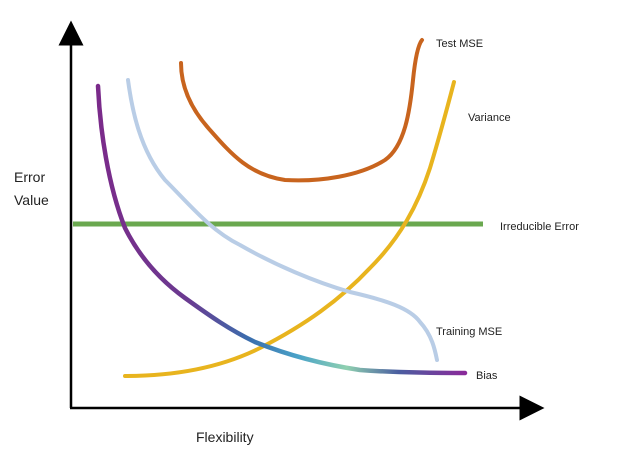 Image resolution: width=623 pixels, height=476 pixels. Describe the element at coordinates (469, 332) in the screenshot. I see `training-mse-label: Training MSE` at that location.